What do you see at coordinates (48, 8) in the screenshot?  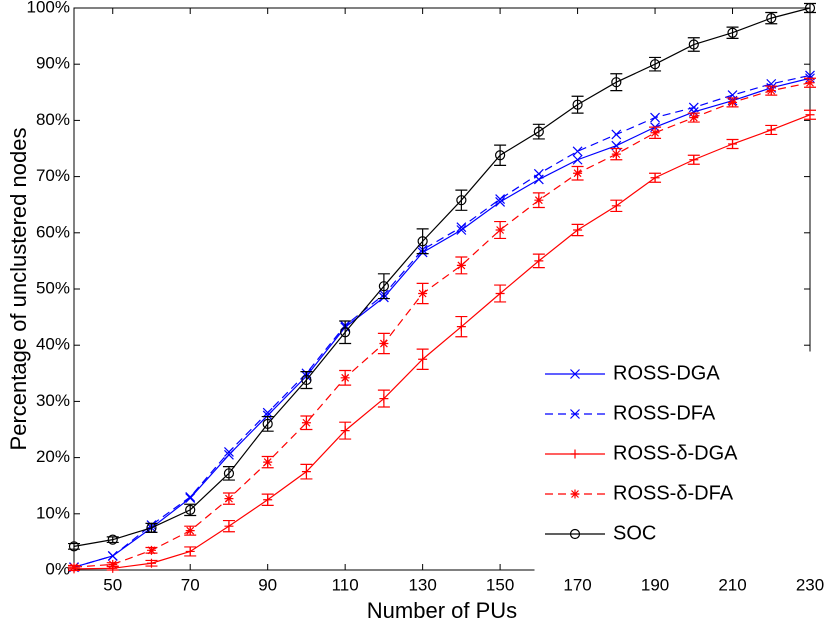 I see `y-tick-label: 100%` at bounding box center [48, 8].